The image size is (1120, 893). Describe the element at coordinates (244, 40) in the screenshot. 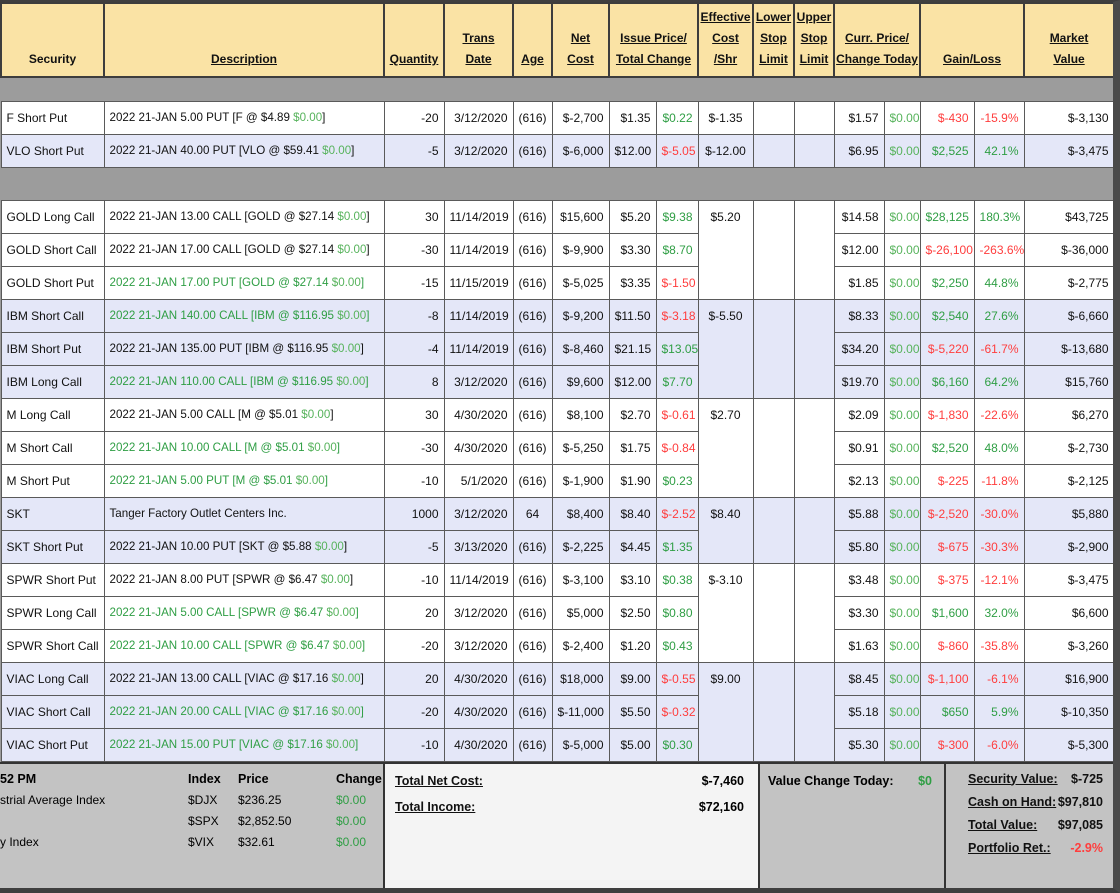

I see `col-header-description: Description` at that location.